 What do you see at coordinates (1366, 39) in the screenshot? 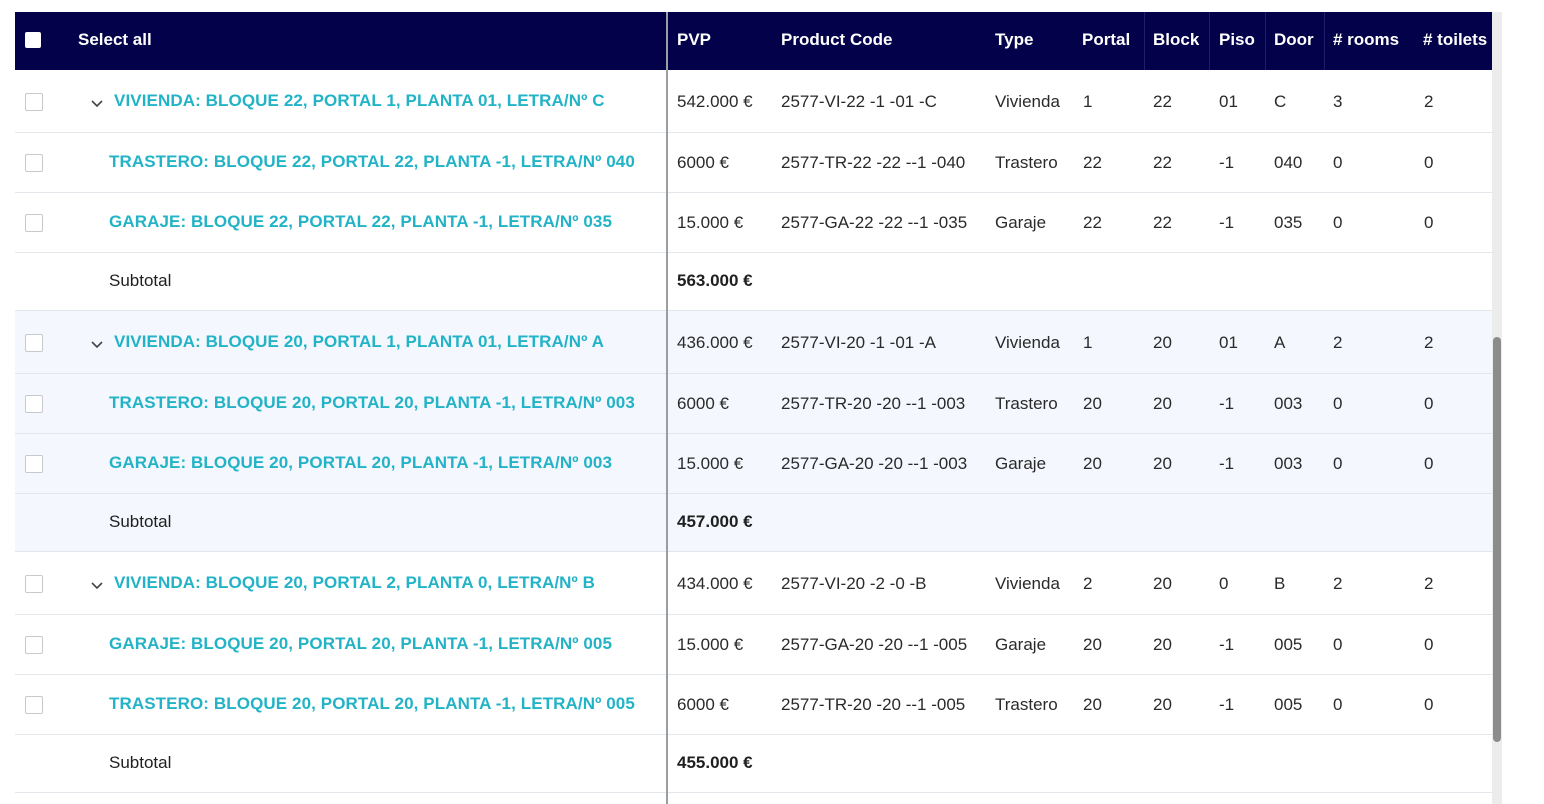
I see `column-header-rooms: # rooms` at bounding box center [1366, 39].